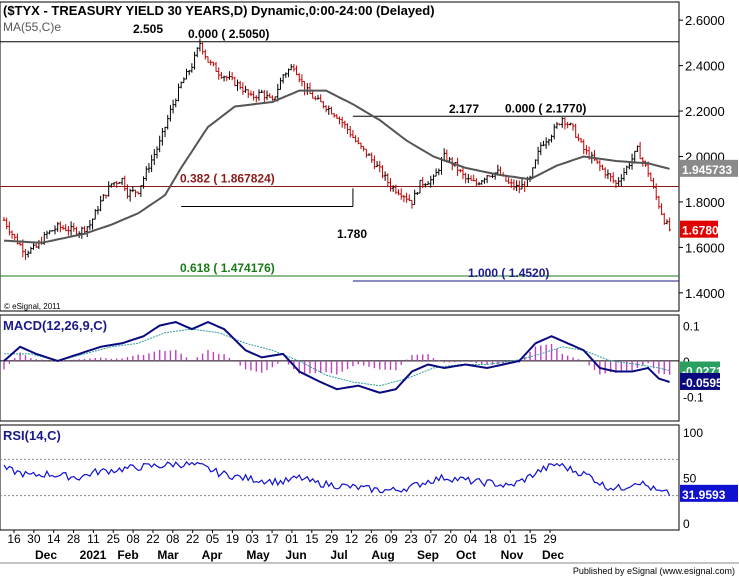 Image resolution: width=739 pixels, height=583 pixels. I want to click on x-date-label: 09, so click(392, 539).